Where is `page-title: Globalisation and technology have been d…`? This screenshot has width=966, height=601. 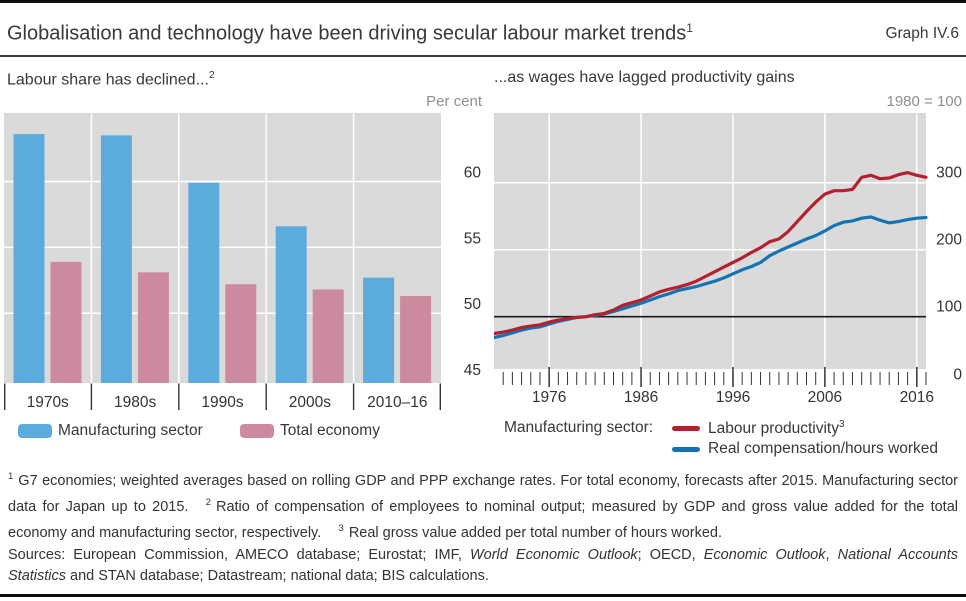 page-title: Globalisation and technology have been d… is located at coordinates (350, 33).